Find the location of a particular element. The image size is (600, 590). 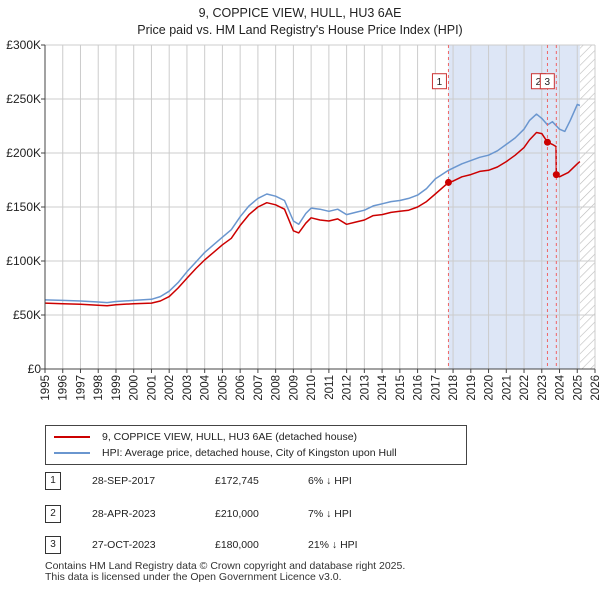

x-tick-label: 2023 is located at coordinates (543, 388).